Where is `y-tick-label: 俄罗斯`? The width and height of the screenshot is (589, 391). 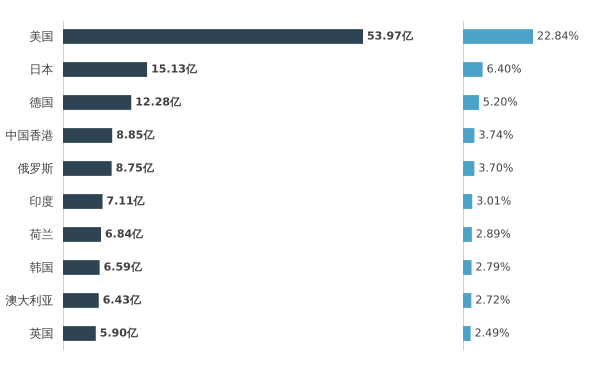 y-tick-label: 俄罗斯 is located at coordinates (36, 169).